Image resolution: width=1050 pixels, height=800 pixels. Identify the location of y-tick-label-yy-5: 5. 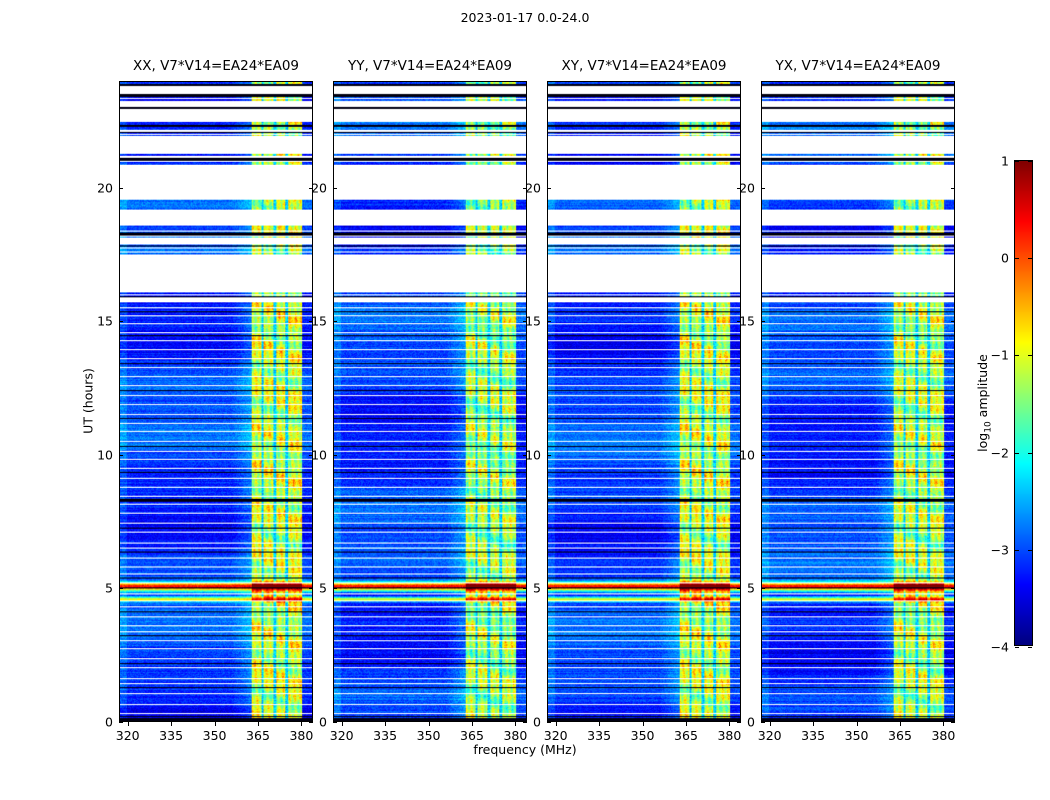
(323, 588).